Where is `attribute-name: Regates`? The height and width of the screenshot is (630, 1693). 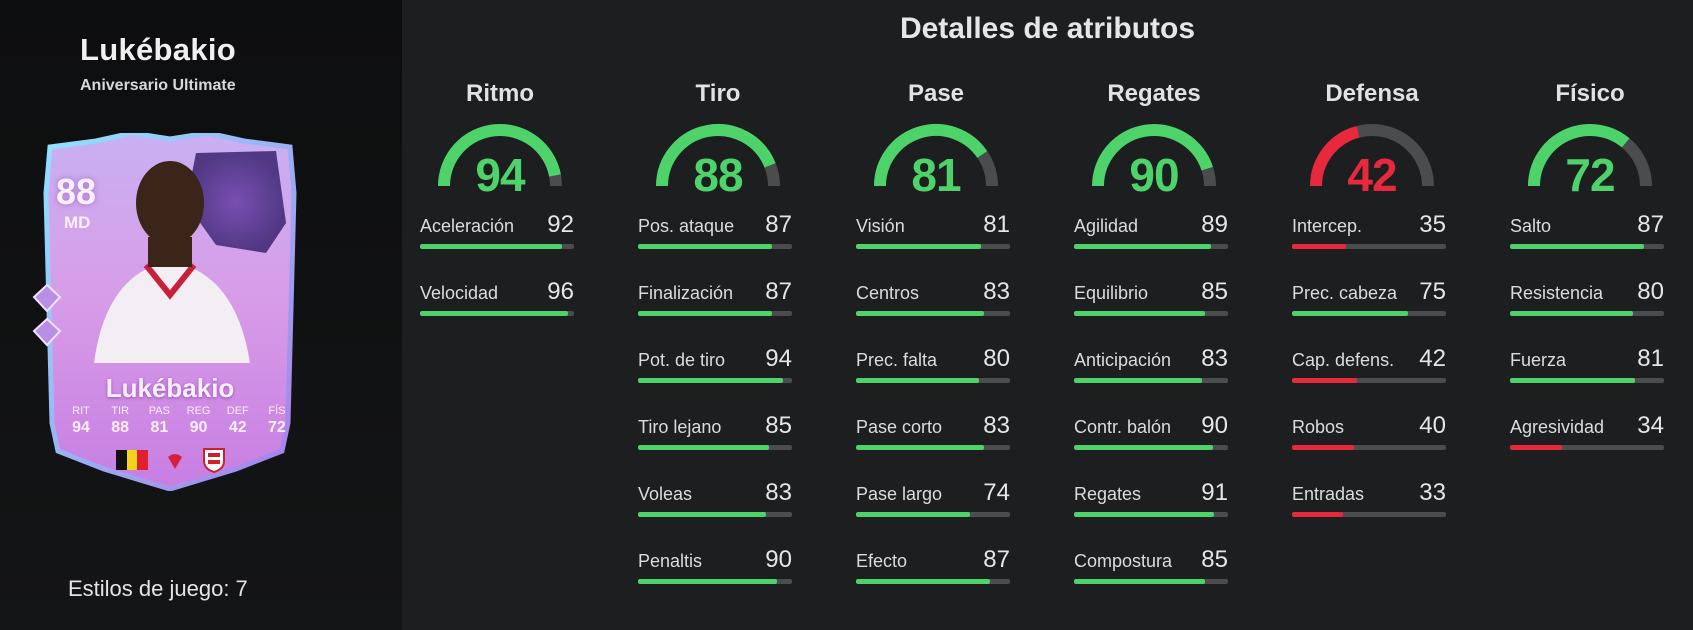 attribute-name: Regates is located at coordinates (1108, 494).